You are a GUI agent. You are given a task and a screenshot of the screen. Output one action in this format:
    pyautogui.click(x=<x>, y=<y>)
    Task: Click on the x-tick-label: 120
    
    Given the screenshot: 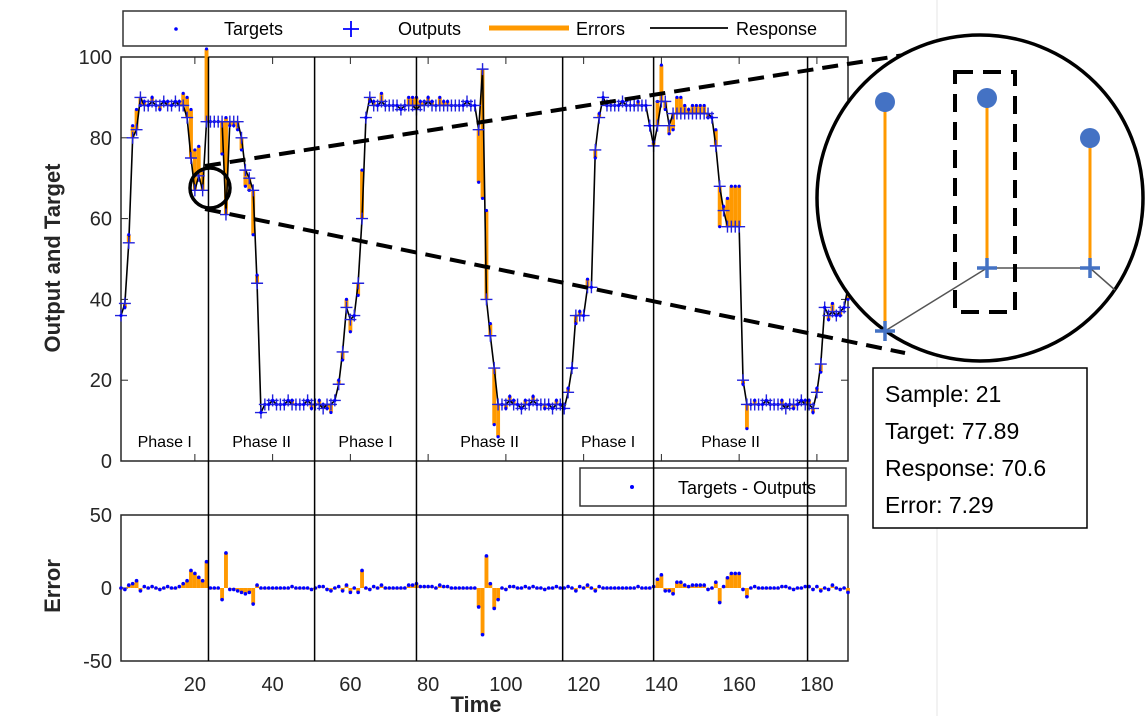 What is the action you would take?
    pyautogui.click(x=583, y=685)
    